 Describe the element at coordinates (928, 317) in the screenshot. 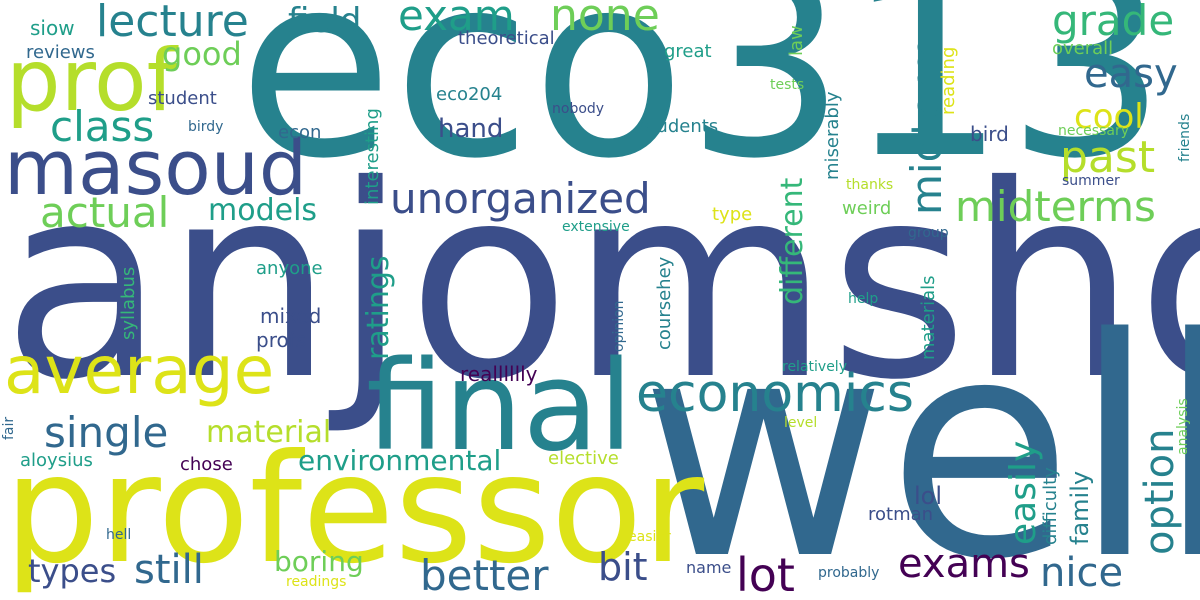

I see `word-materials: materials` at that location.